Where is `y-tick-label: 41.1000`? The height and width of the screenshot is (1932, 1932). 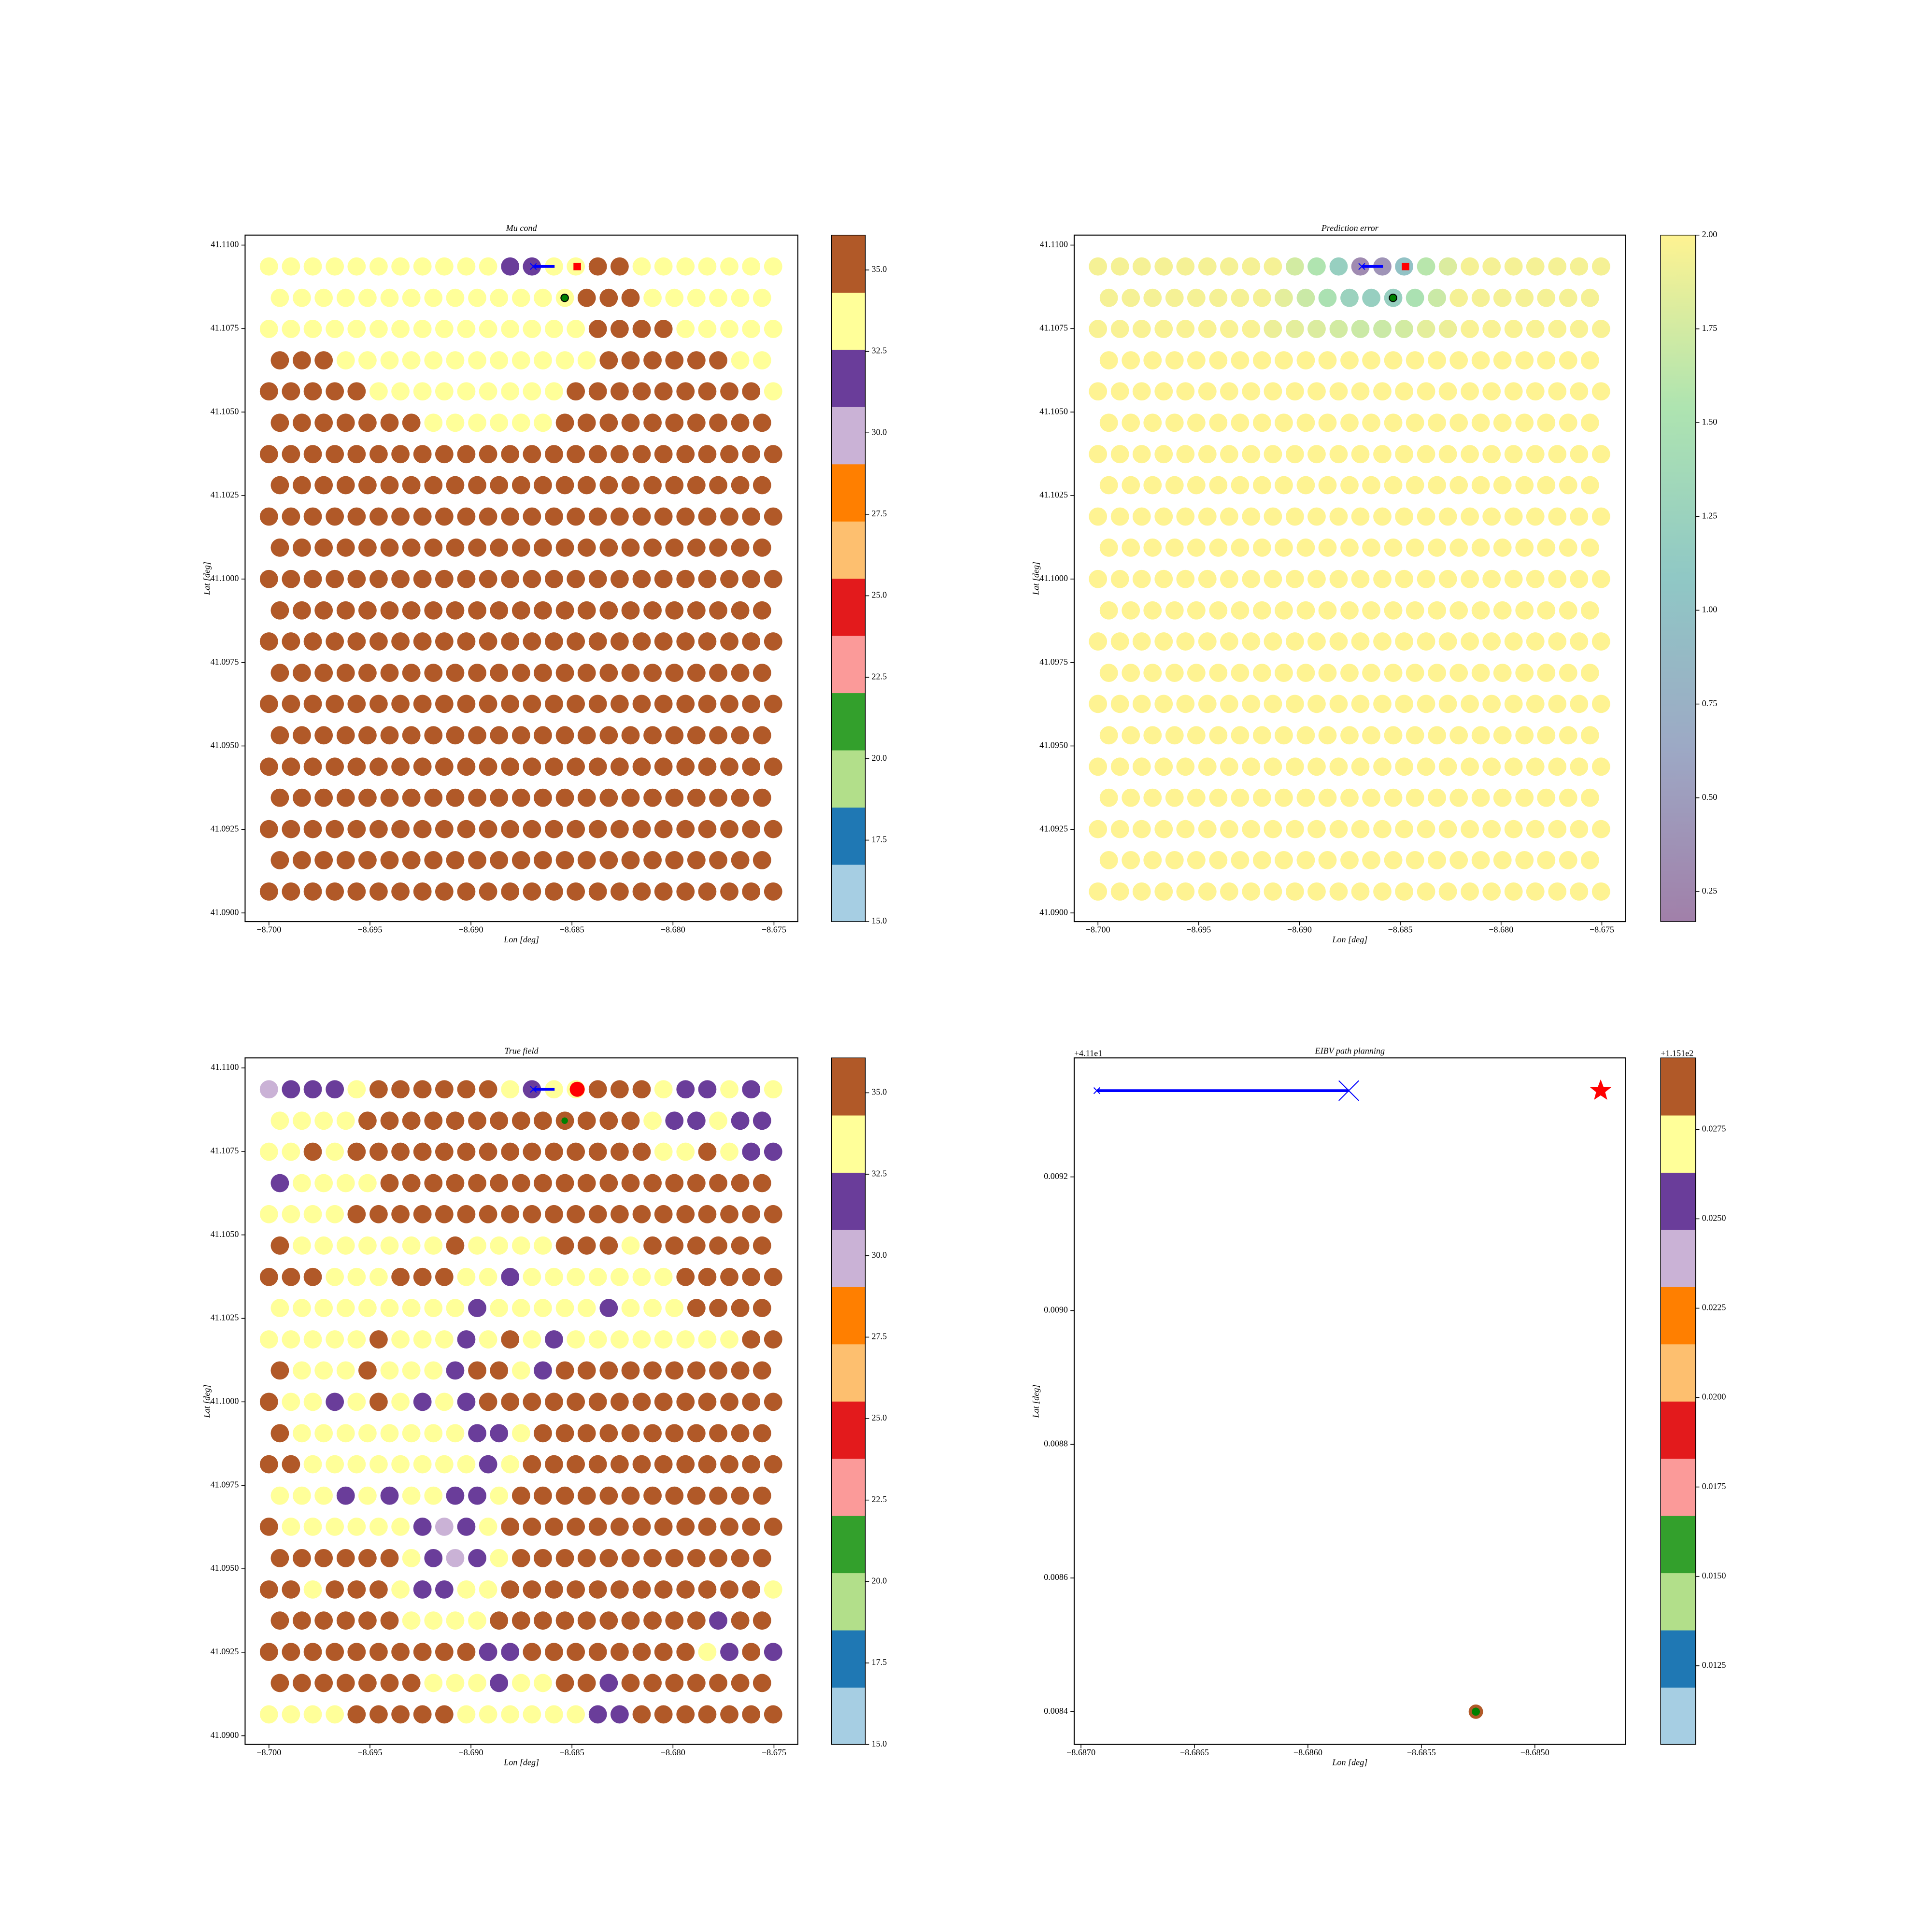 y-tick-label: 41.1000 is located at coordinates (225, 1401).